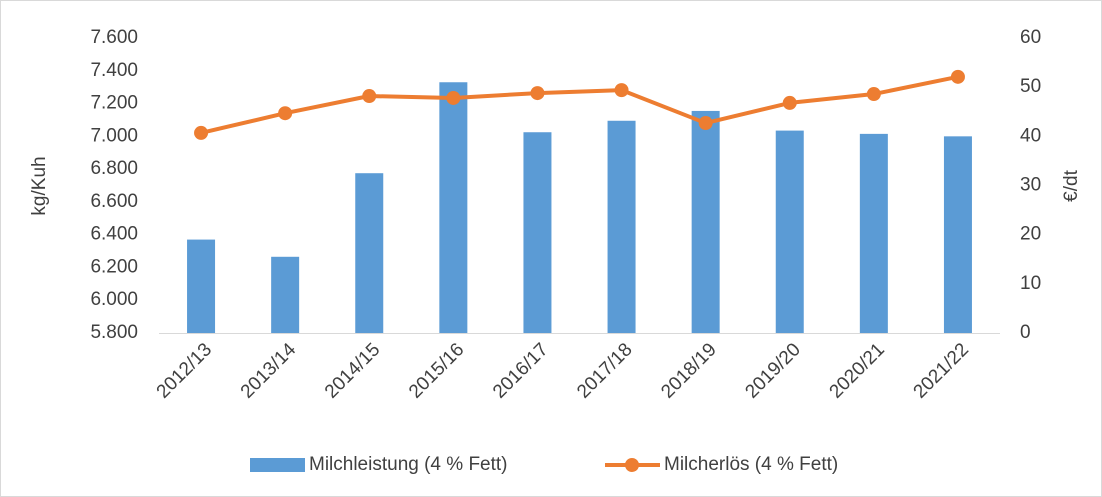  I want to click on y2-tick-label: 30, so click(1030, 185).